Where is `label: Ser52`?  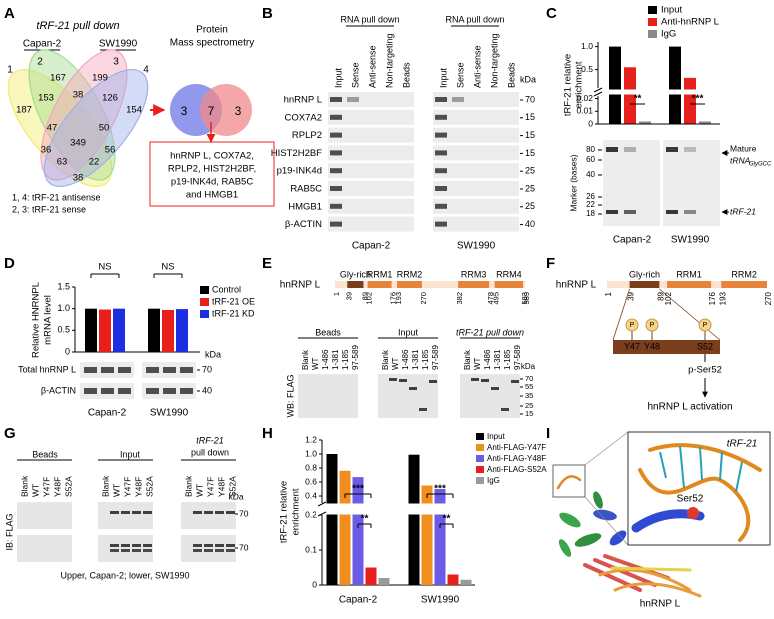 label: Ser52 is located at coordinates (690, 499).